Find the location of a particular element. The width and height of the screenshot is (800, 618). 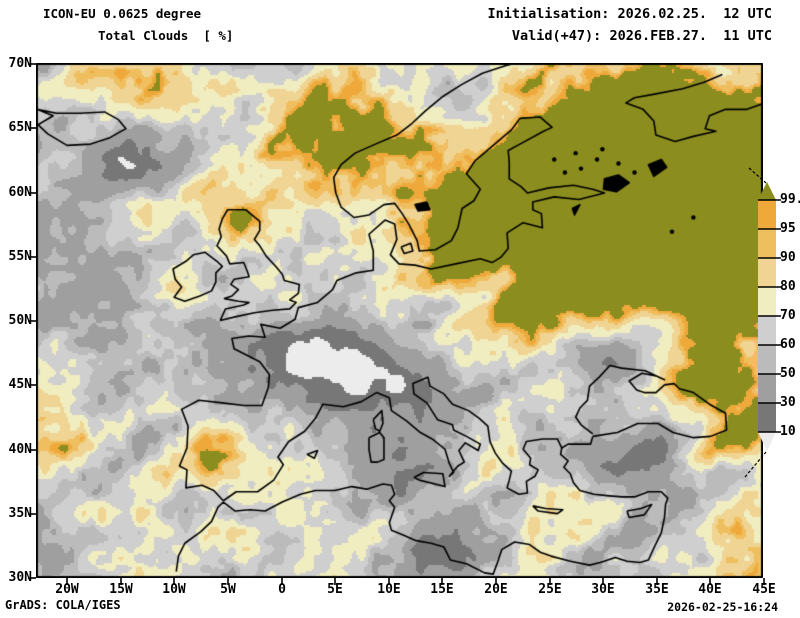

x-axis-label: 40E is located at coordinates (710, 589).